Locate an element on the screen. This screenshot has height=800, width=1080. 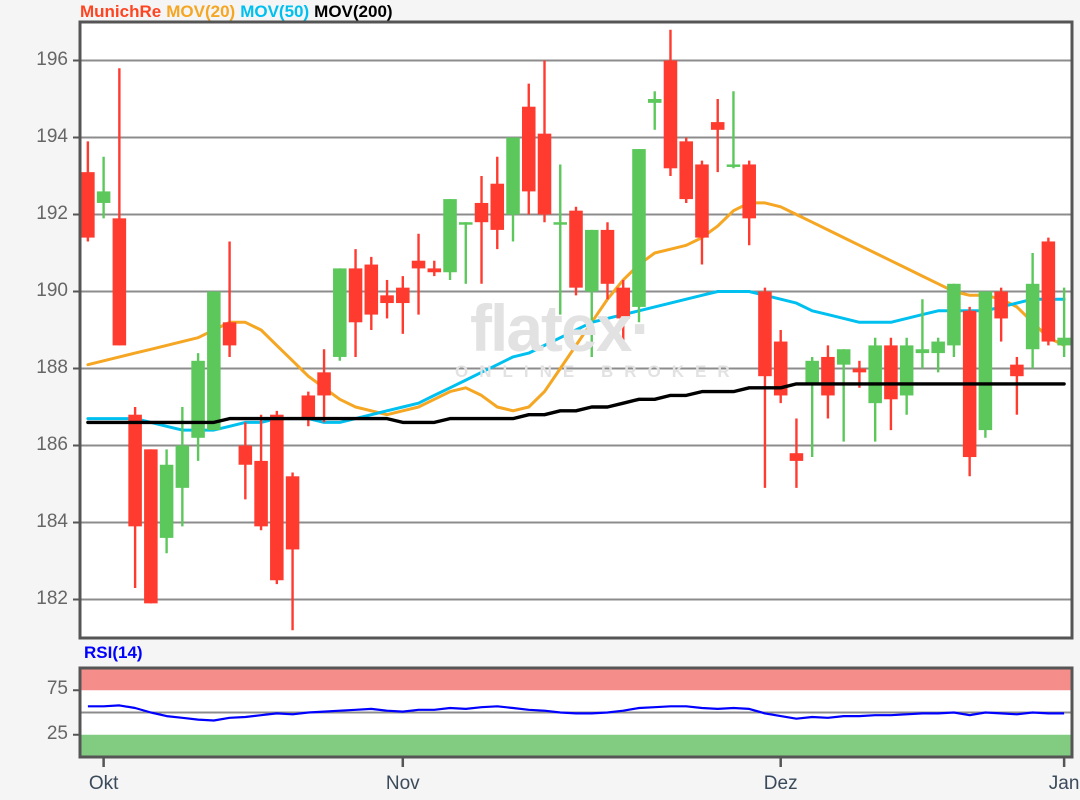
rsi-line is located at coordinates (576, 713).